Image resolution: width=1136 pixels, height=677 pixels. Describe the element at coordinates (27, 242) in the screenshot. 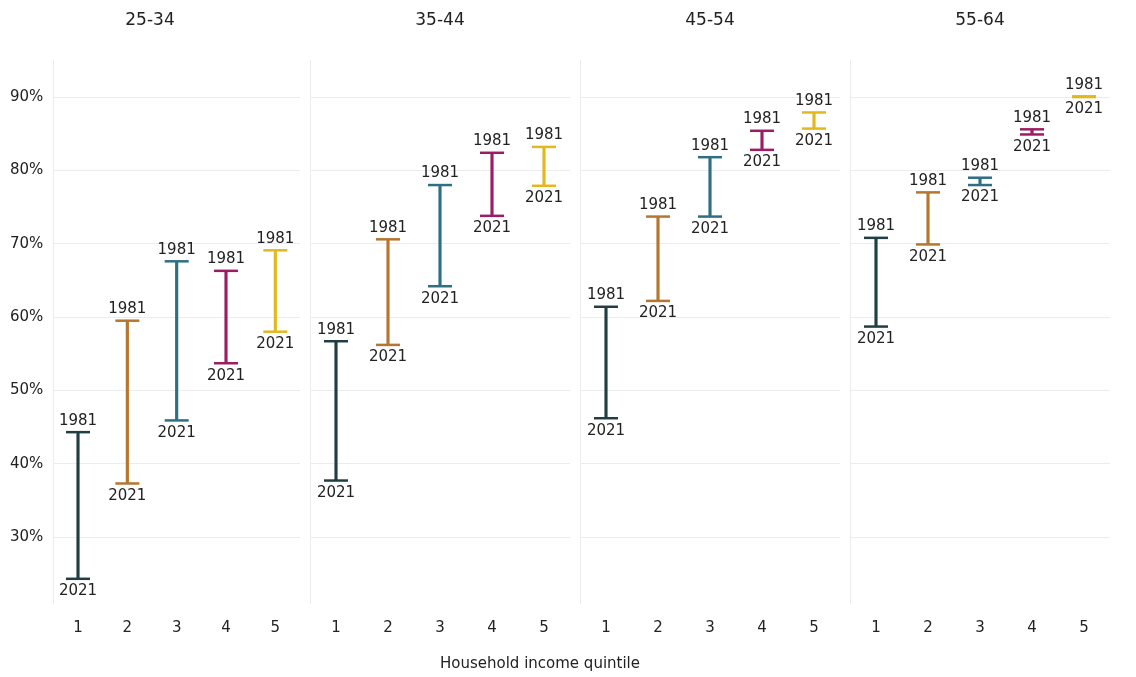

I see `y-tick-label: 70%` at that location.